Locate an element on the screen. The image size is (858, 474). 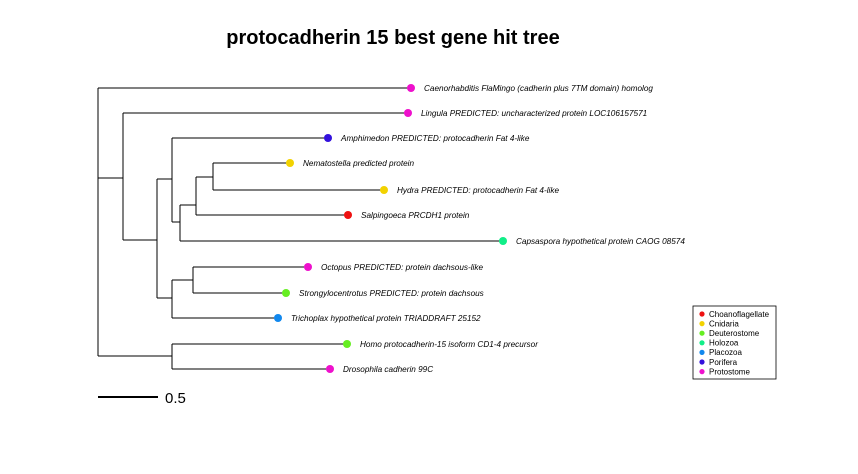
leaf-species: Drosophila is located at coordinates (363, 369).